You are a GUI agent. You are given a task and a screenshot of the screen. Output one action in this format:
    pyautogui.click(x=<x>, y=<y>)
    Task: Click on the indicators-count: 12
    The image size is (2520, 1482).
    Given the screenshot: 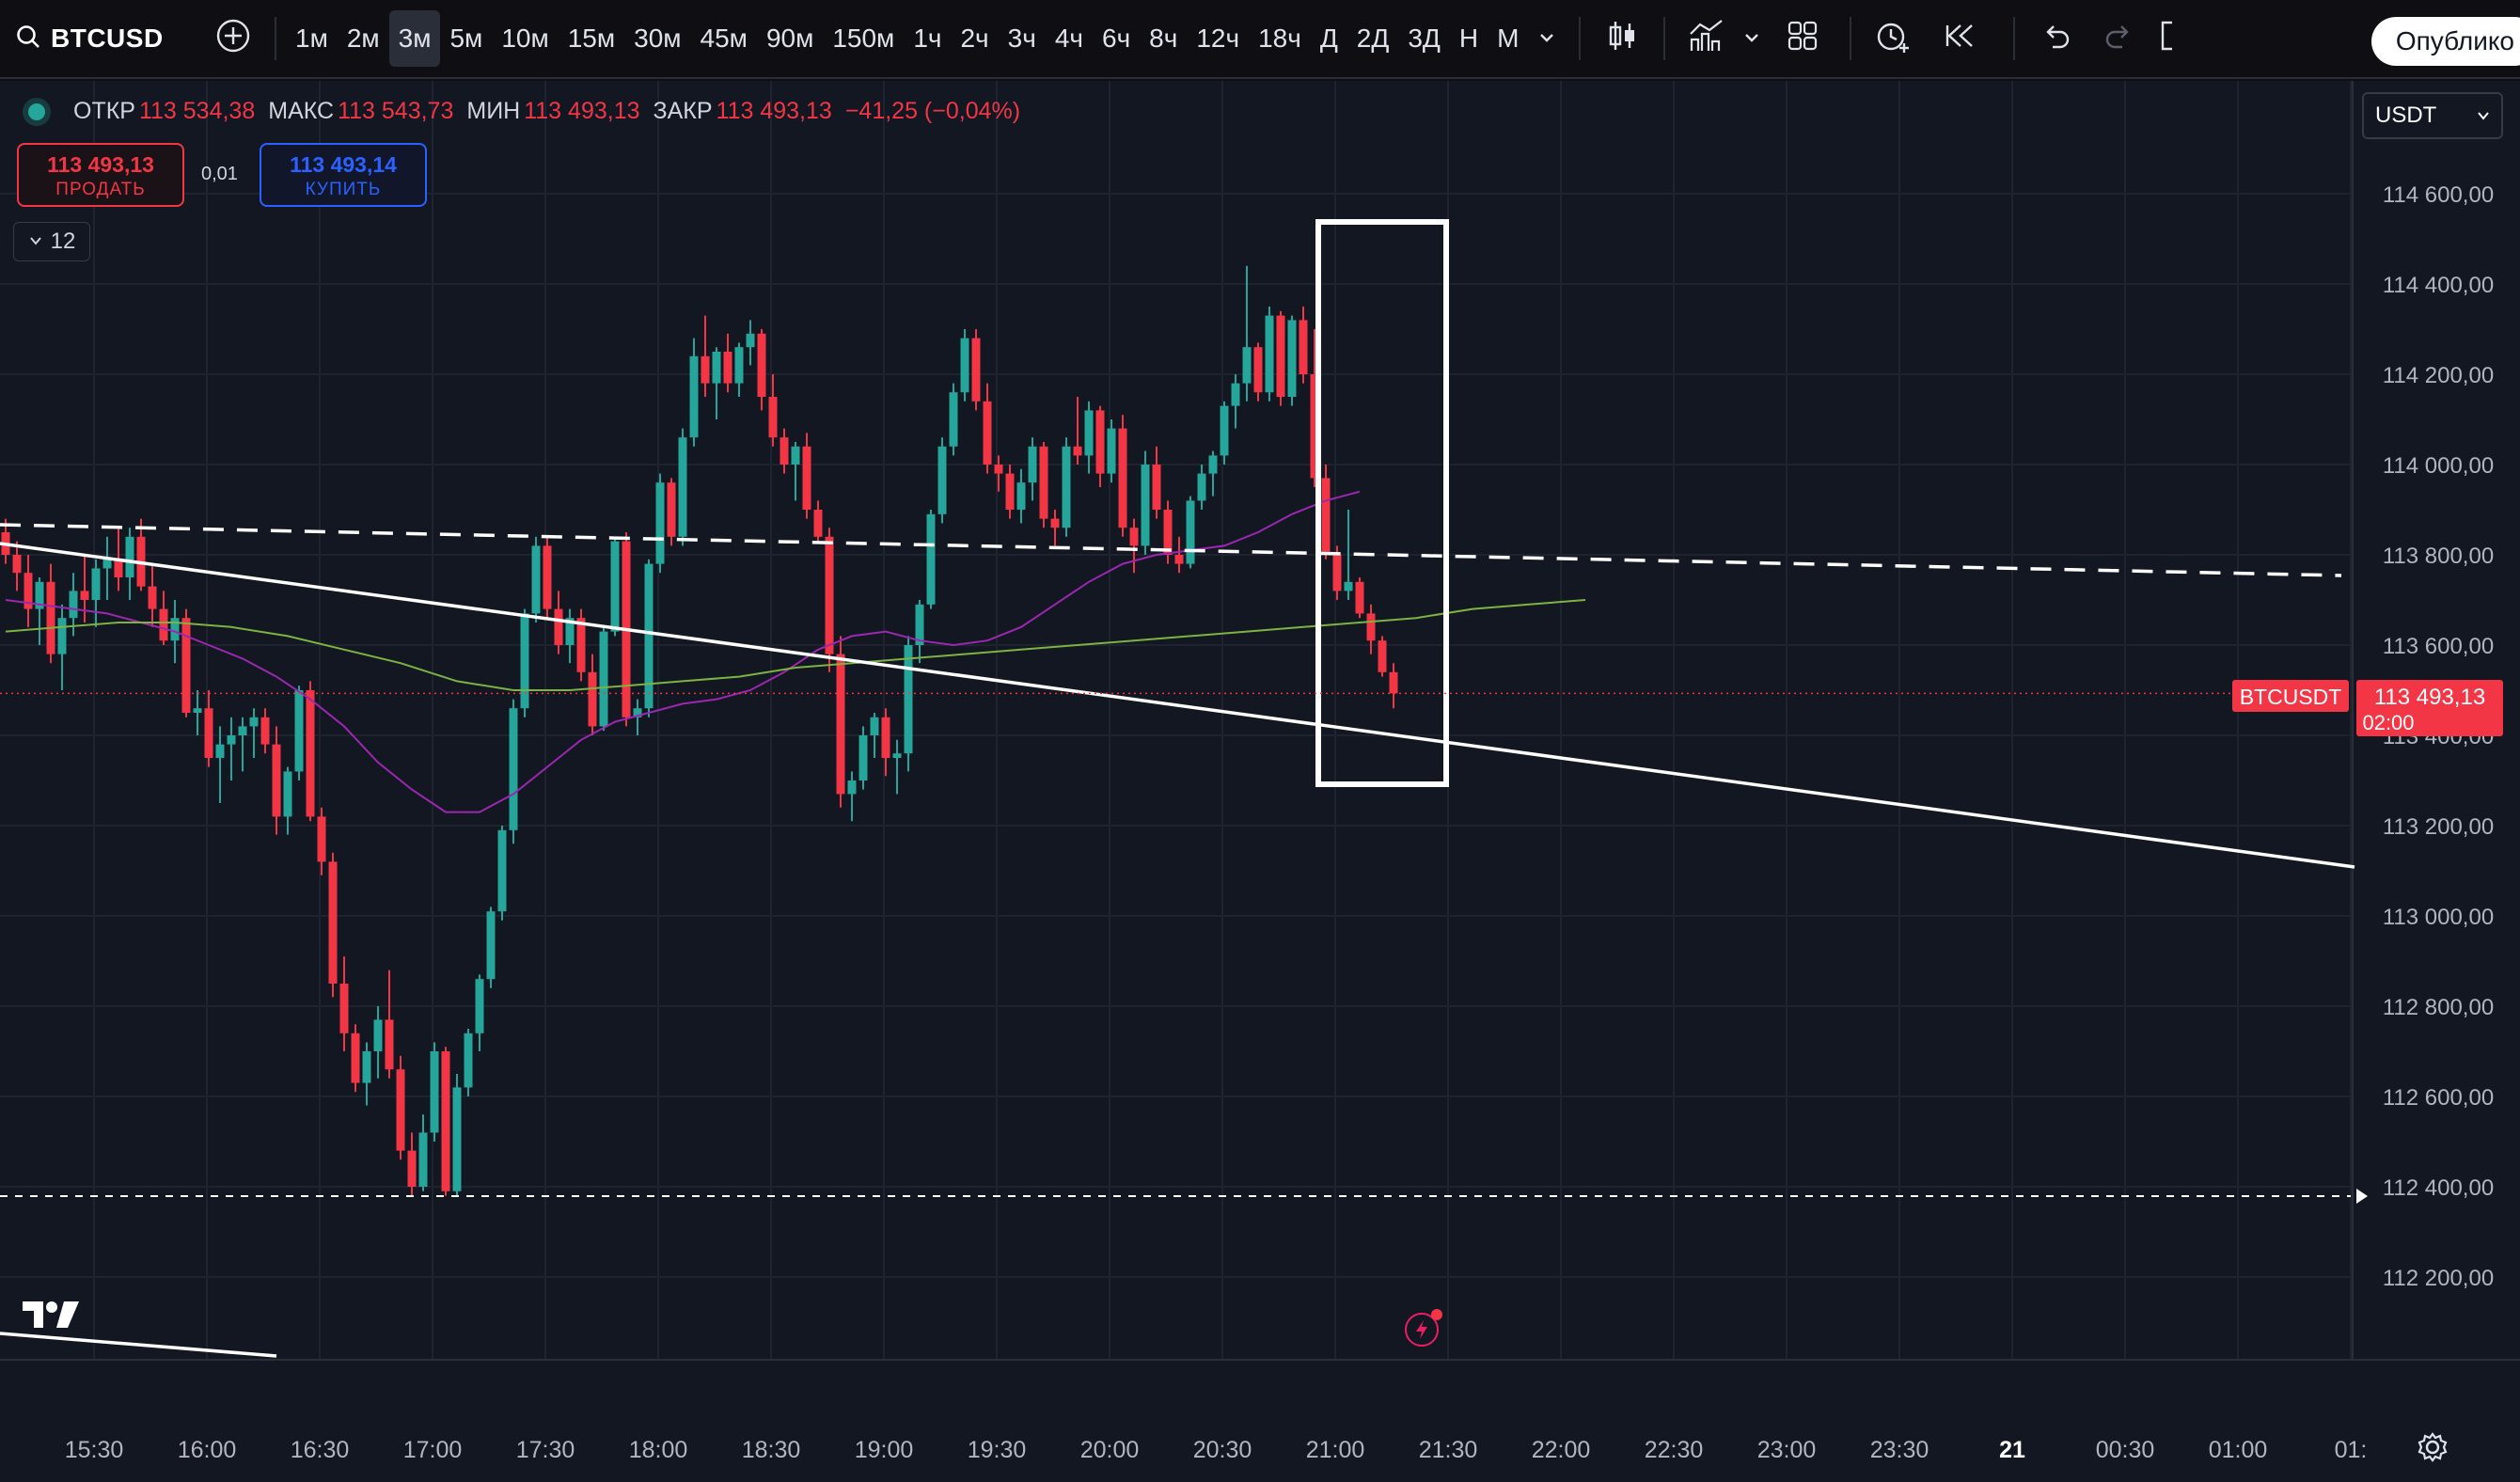 What is the action you would take?
    pyautogui.click(x=63, y=242)
    